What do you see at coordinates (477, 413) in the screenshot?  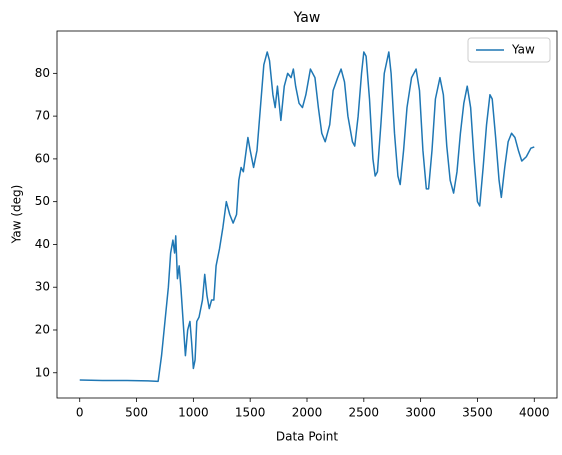 I see `x-tick-label: 3500` at bounding box center [477, 413].